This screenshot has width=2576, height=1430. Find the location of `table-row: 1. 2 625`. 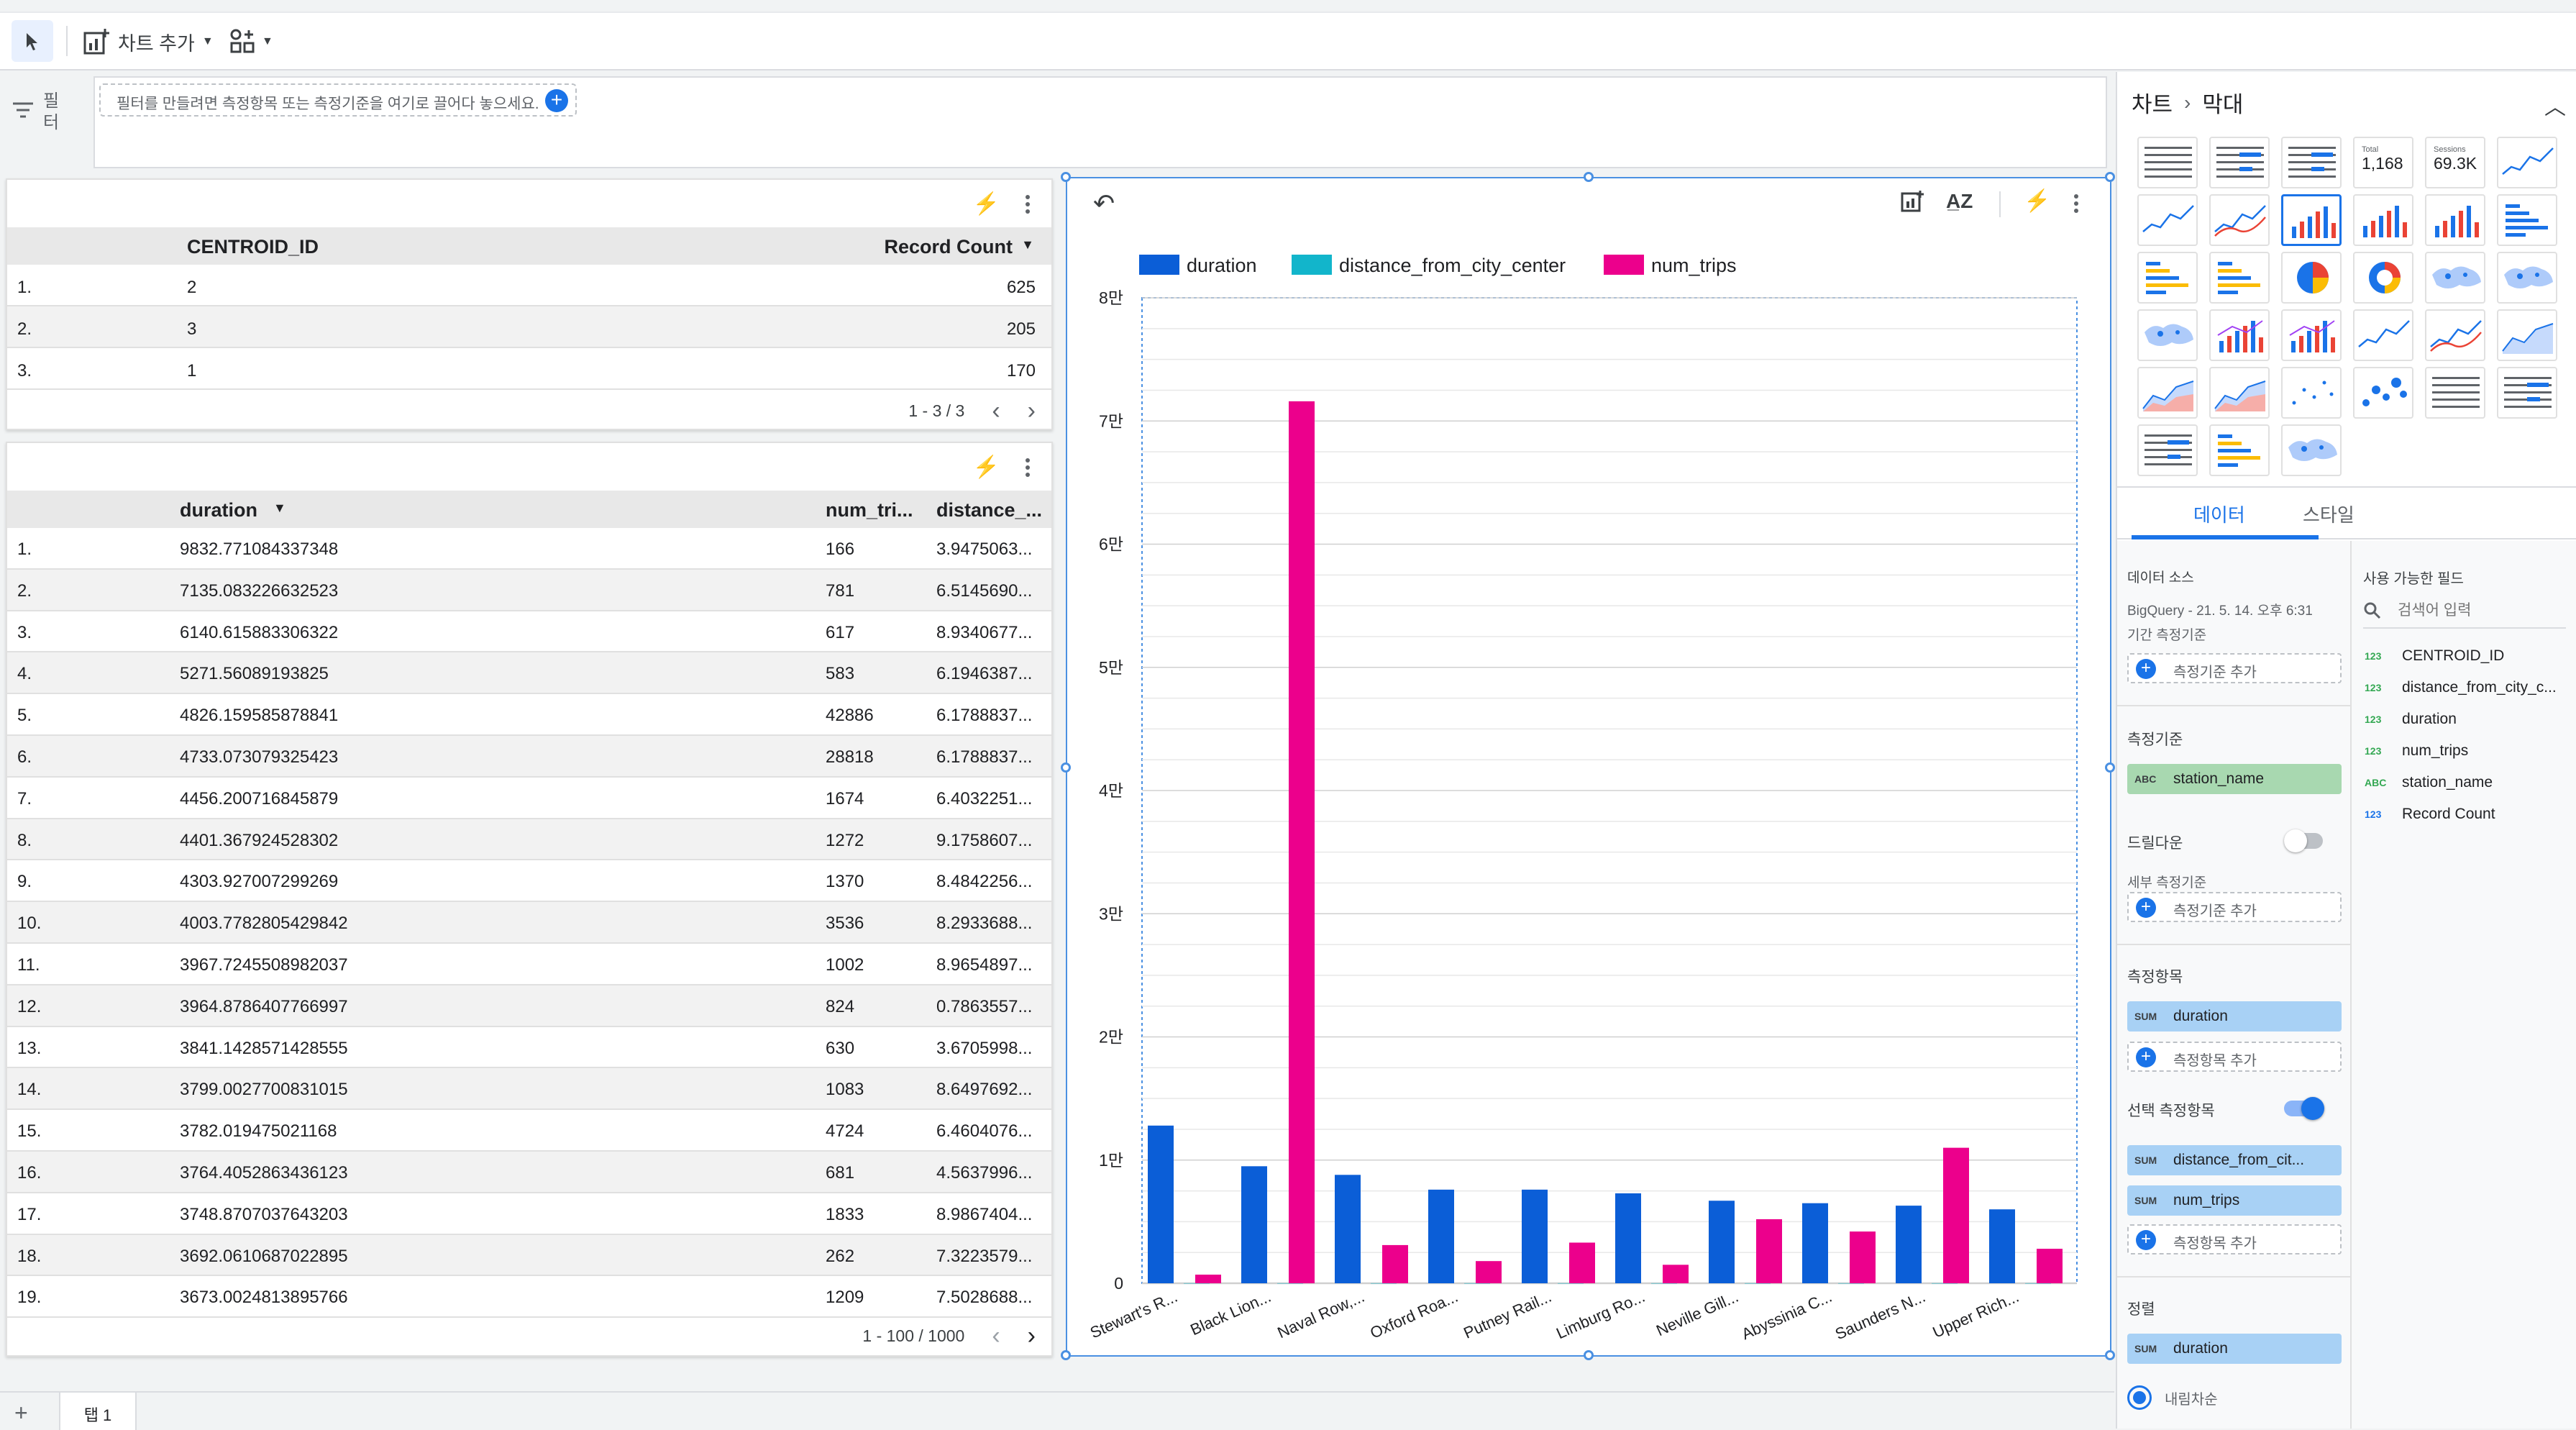

table-row: 1. 2 625 is located at coordinates (529, 285).